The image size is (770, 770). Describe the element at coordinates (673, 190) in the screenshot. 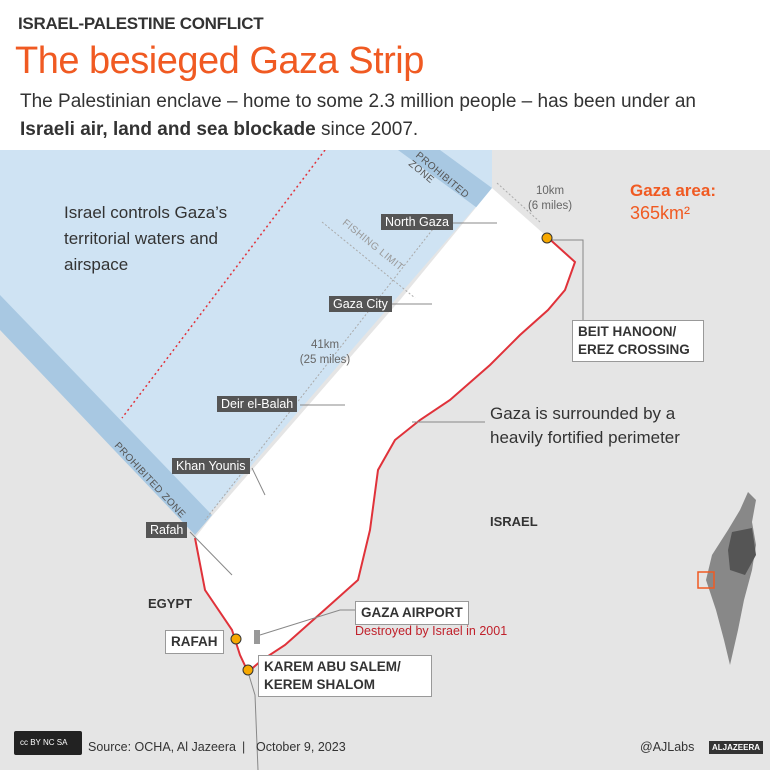

I see `area-label: Gaza area:` at that location.